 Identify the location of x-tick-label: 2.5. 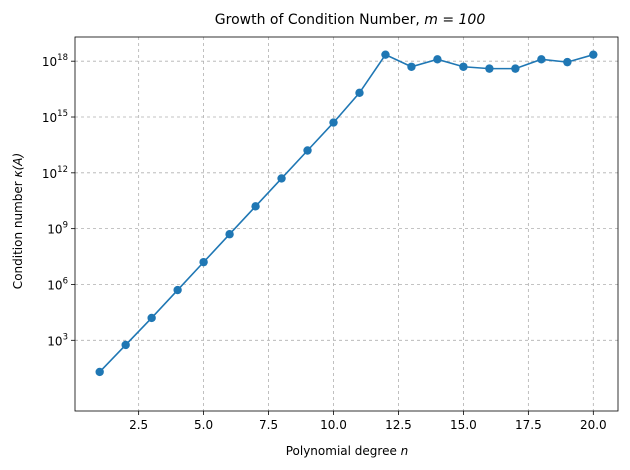
(138, 425).